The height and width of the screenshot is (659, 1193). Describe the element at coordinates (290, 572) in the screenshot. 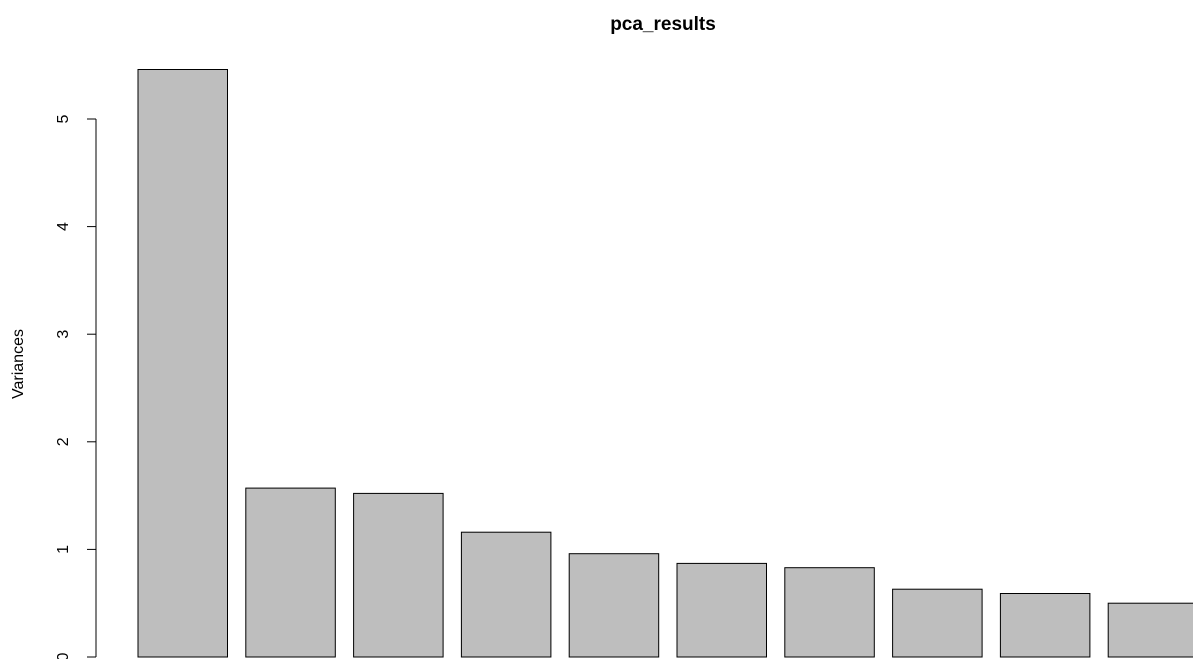

I see `bar-pc2` at that location.